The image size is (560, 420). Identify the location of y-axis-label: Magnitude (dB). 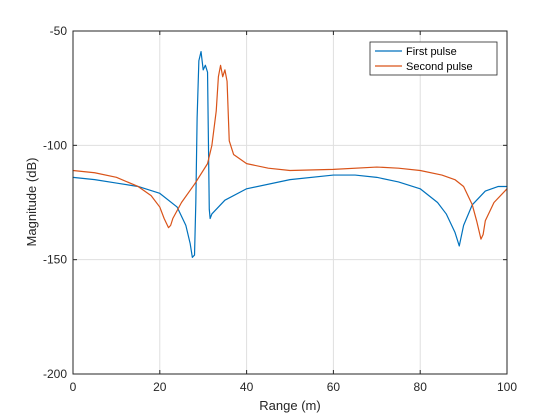
(31, 202).